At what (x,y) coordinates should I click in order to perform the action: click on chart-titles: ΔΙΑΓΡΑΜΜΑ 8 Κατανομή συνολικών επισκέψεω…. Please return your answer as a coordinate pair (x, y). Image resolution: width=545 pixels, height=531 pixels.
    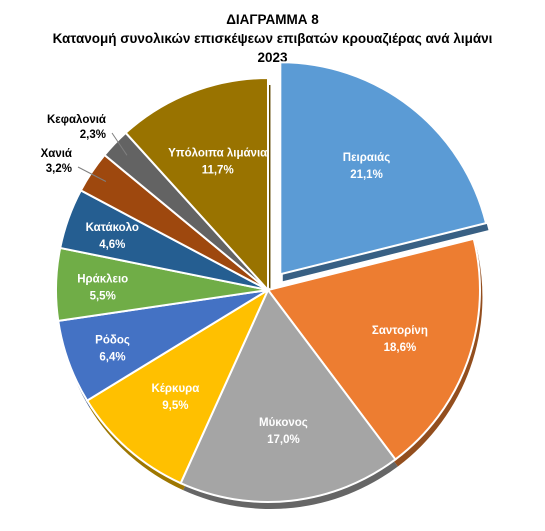
    Looking at the image, I should click on (272, 38).